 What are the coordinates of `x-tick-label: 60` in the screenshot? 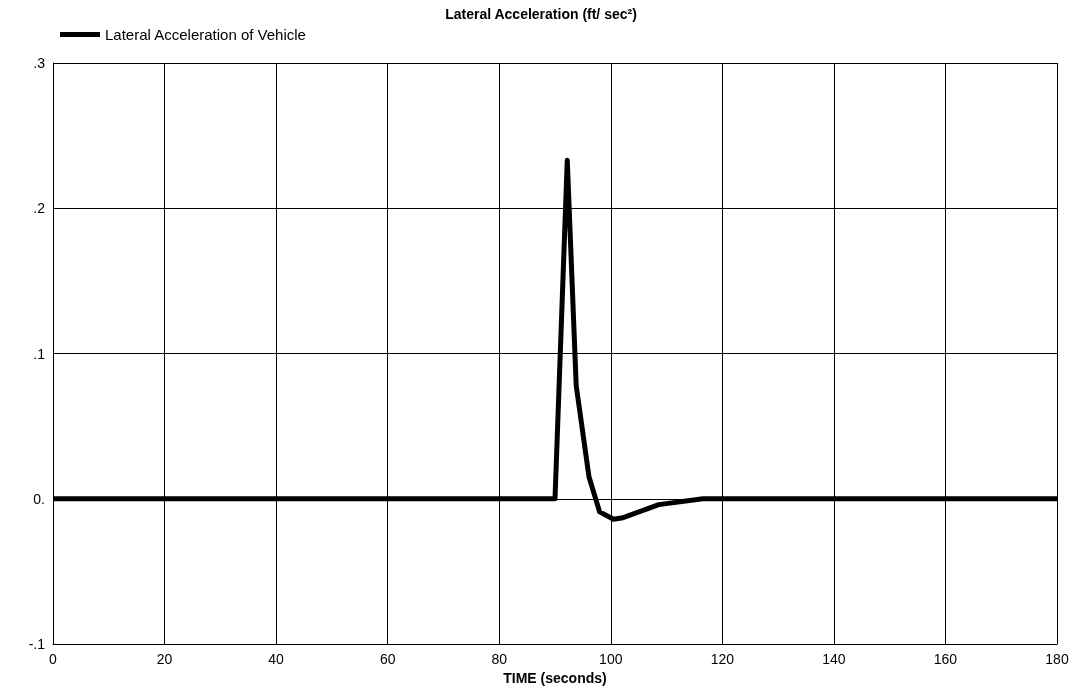 It's located at (387, 659).